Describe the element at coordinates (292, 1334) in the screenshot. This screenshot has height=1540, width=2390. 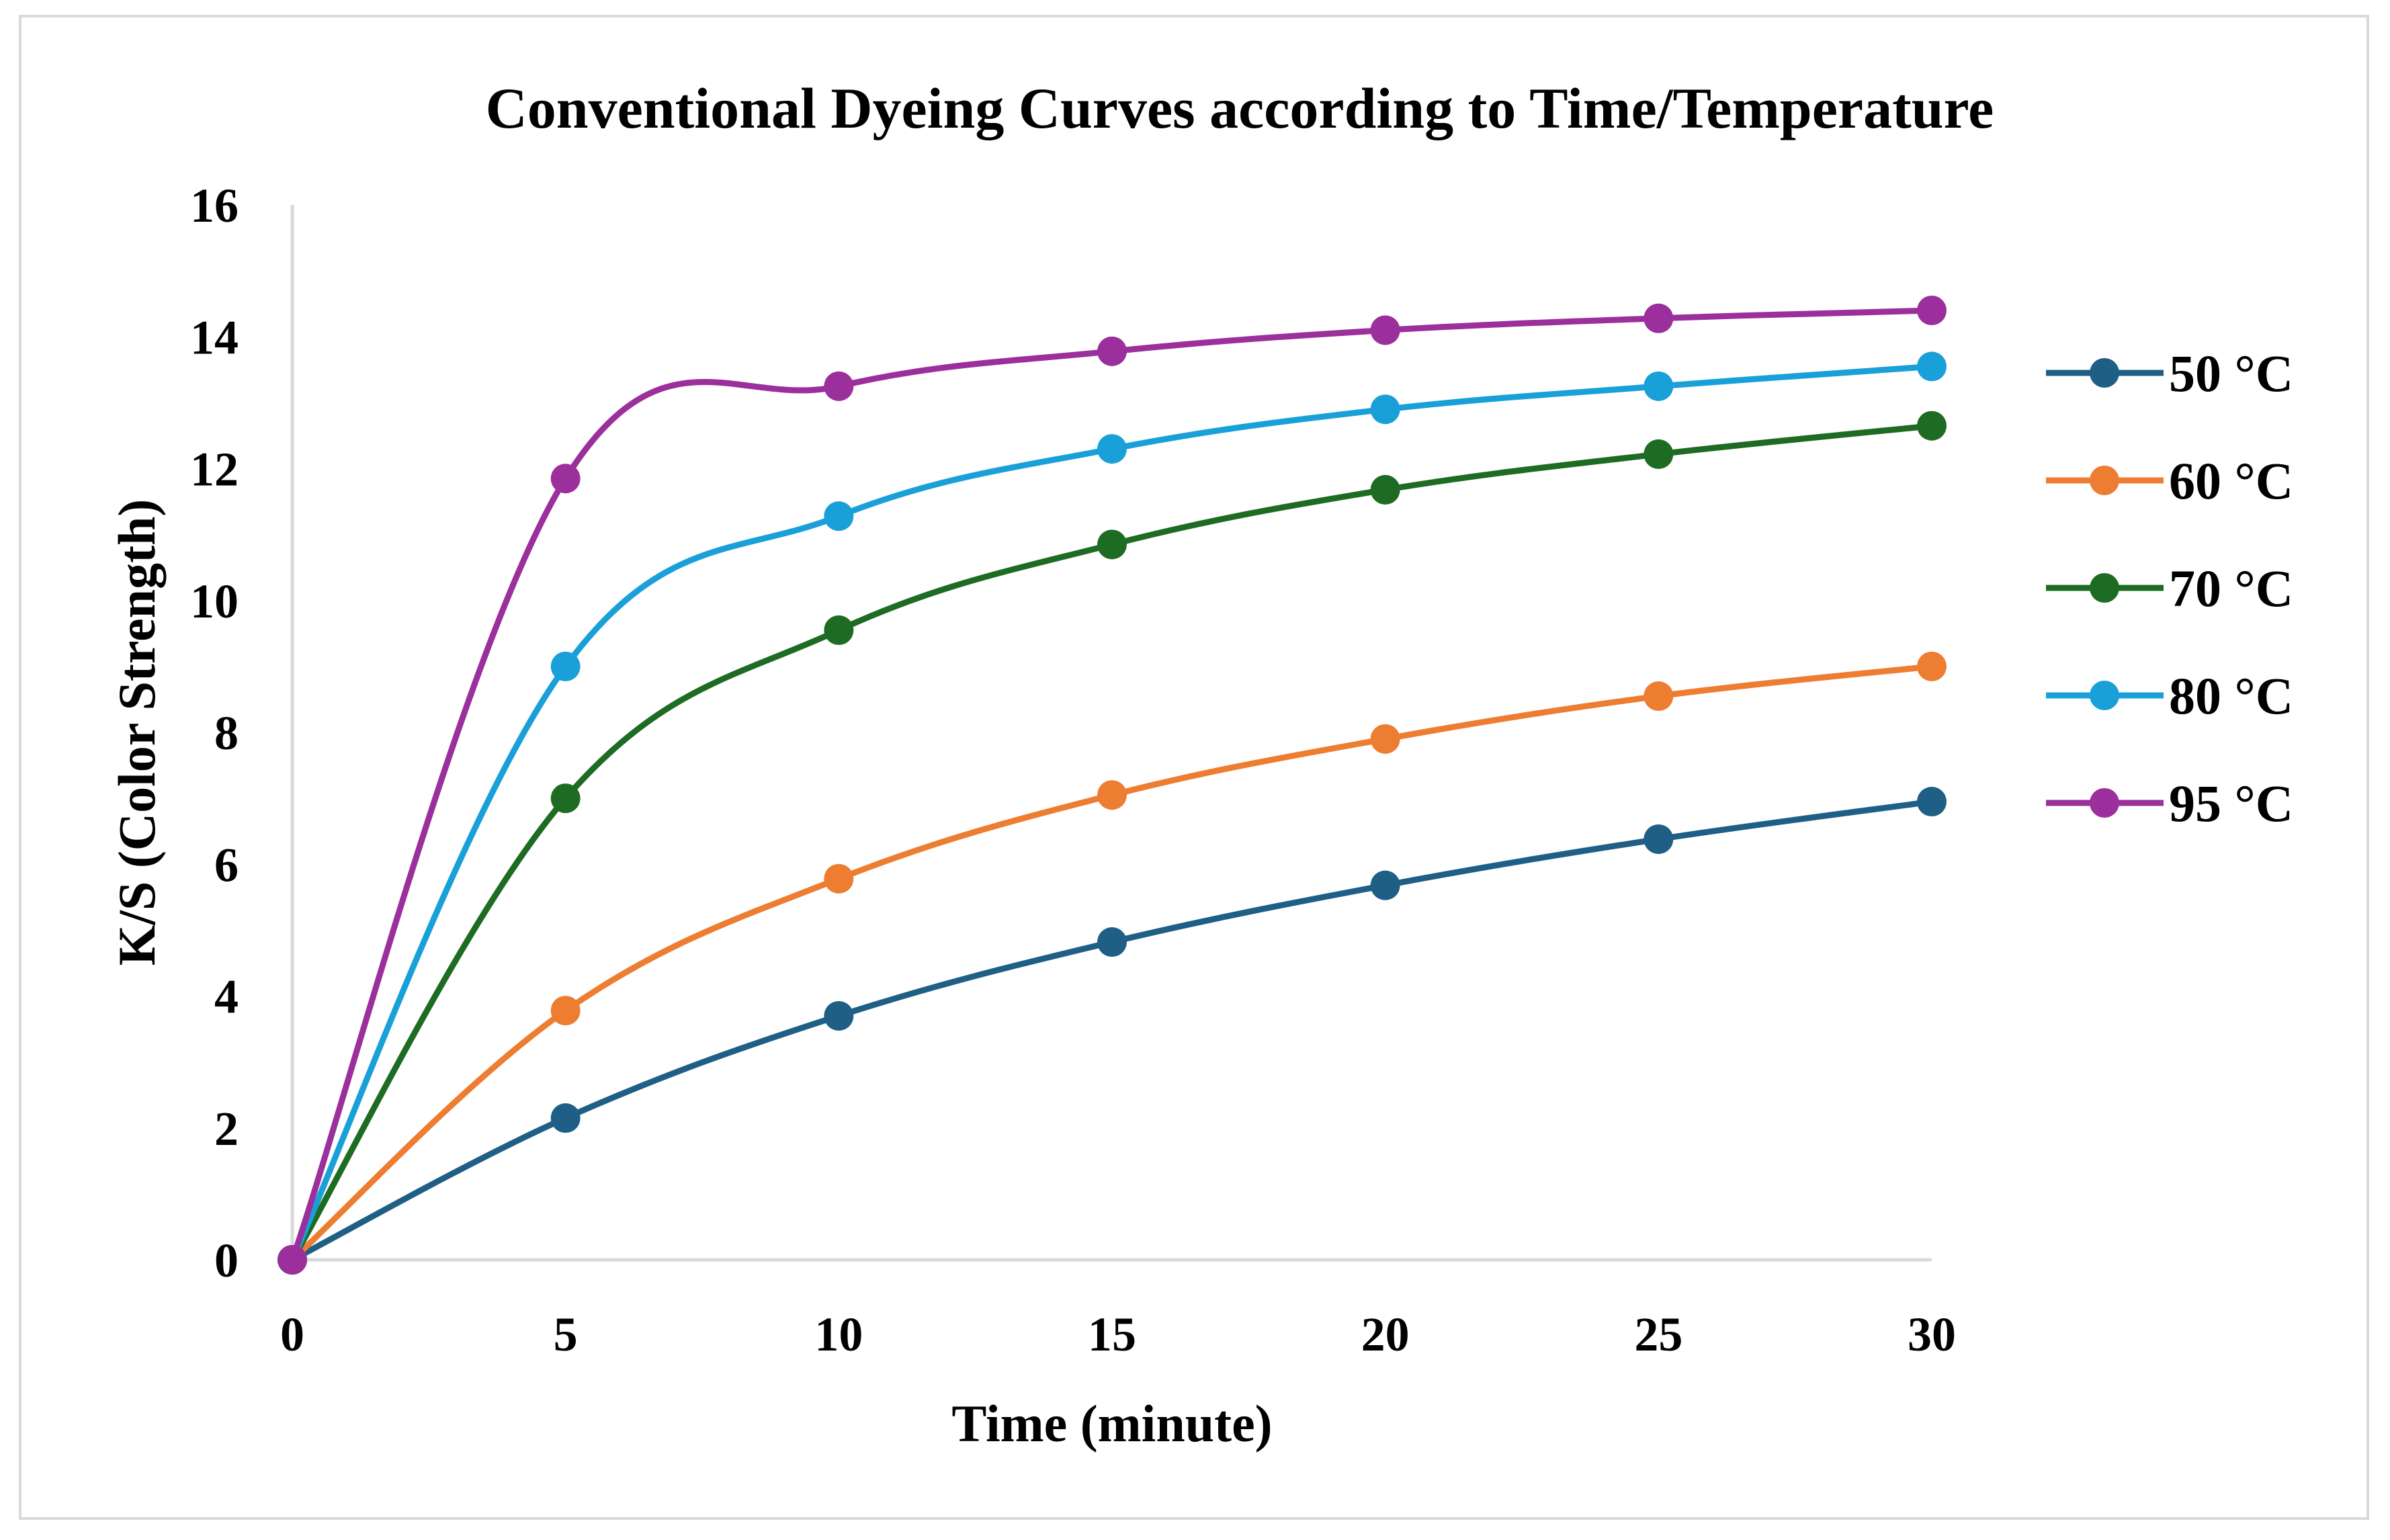
I see `x-tick-label: 0` at that location.